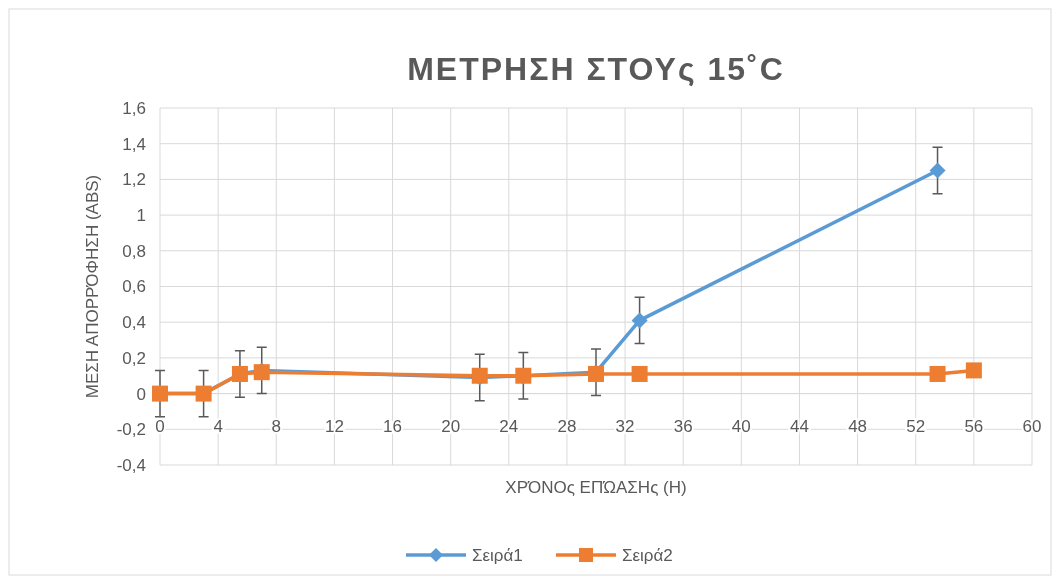  Describe the element at coordinates (1032, 426) in the screenshot. I see `x-tick-label: 60` at that location.